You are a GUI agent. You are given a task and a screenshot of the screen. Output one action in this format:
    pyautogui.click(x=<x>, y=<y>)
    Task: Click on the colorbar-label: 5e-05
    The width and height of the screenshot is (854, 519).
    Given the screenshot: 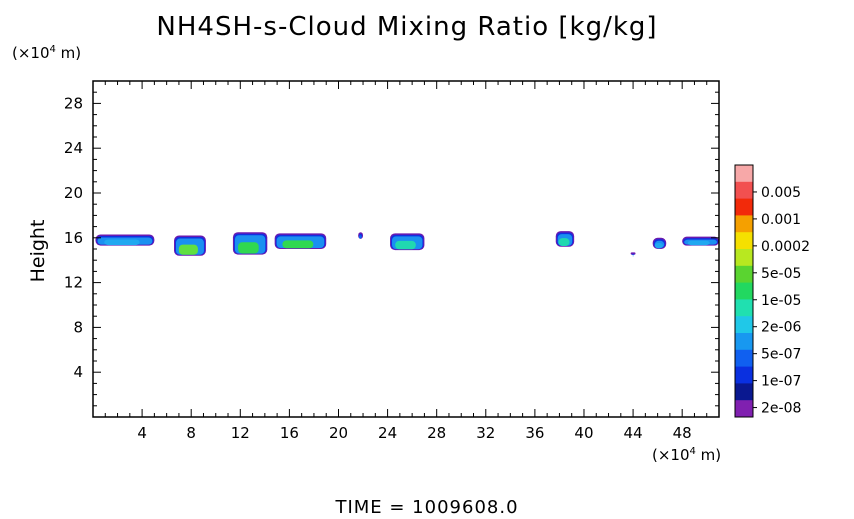 What is the action you would take?
    pyautogui.click(x=781, y=274)
    